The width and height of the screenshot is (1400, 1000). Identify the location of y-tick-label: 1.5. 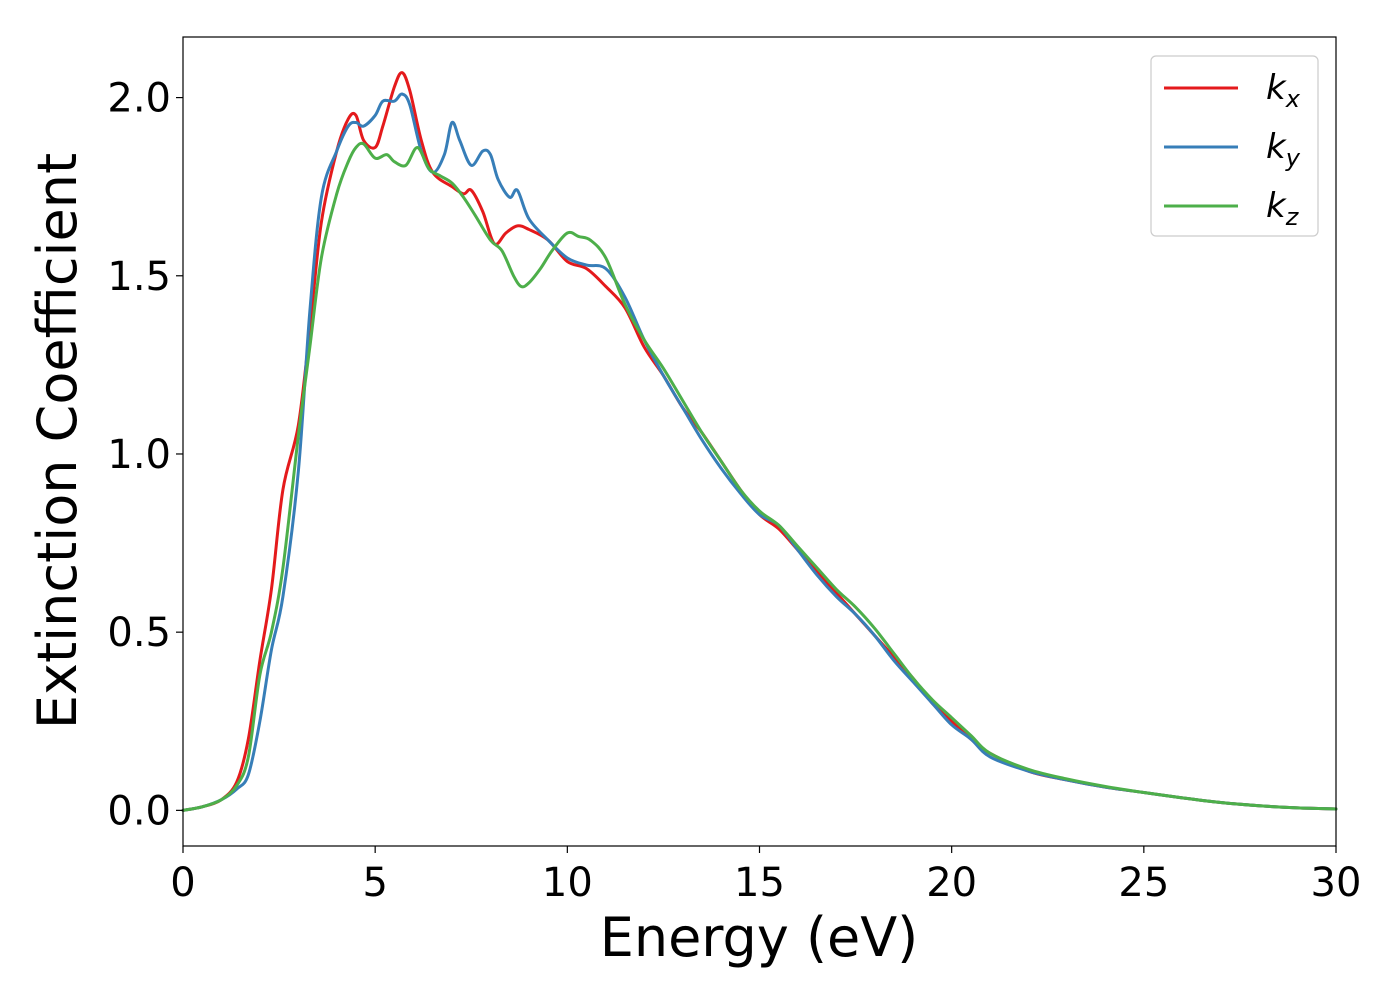
(139, 277).